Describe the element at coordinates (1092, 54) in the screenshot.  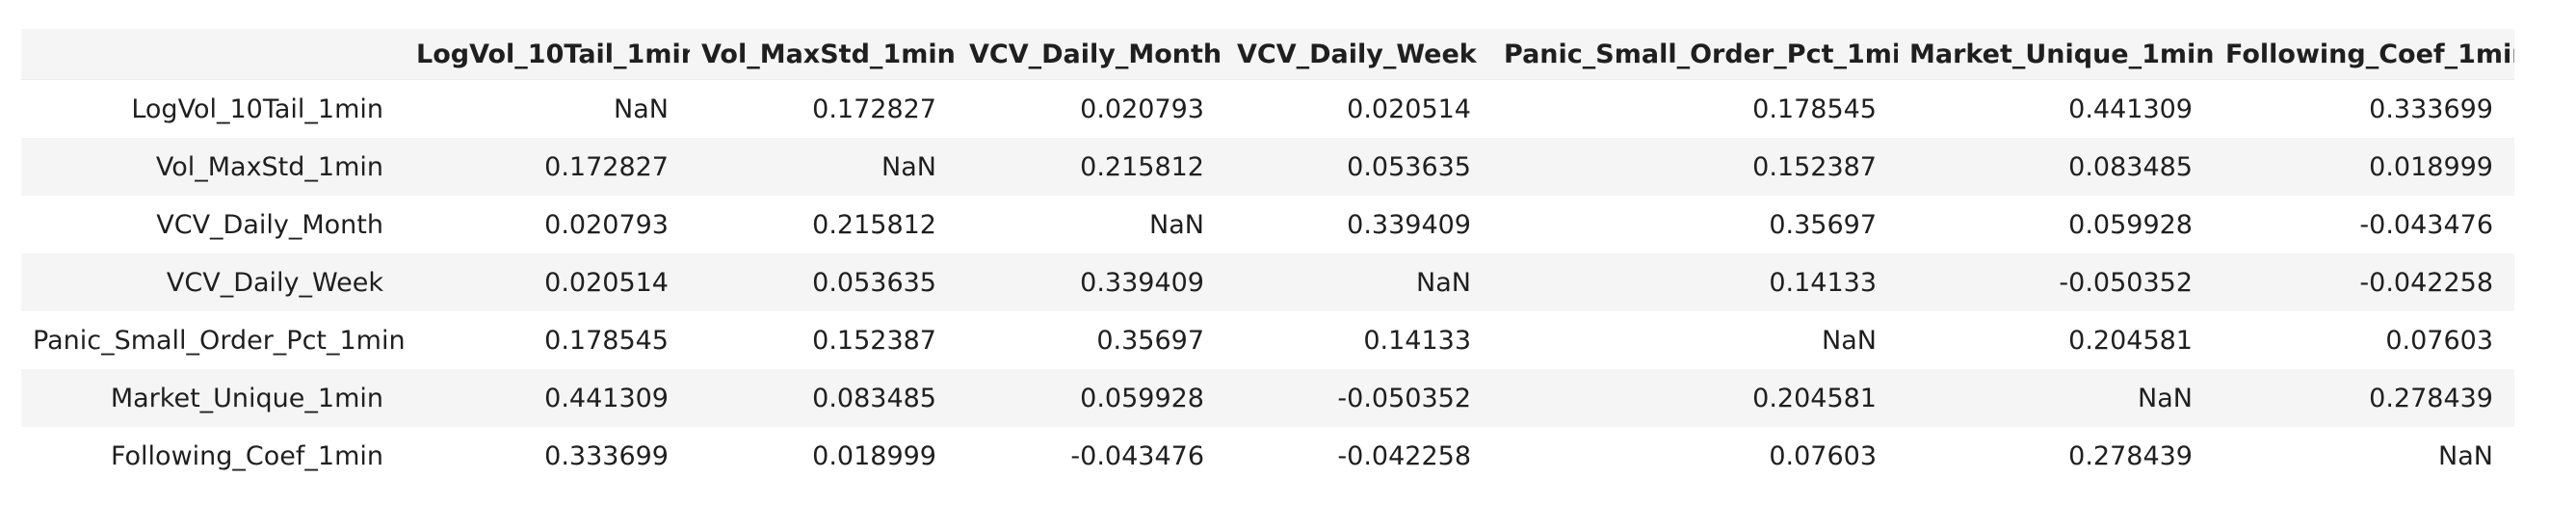
I see `column-header: VCV_Daily_Month` at that location.